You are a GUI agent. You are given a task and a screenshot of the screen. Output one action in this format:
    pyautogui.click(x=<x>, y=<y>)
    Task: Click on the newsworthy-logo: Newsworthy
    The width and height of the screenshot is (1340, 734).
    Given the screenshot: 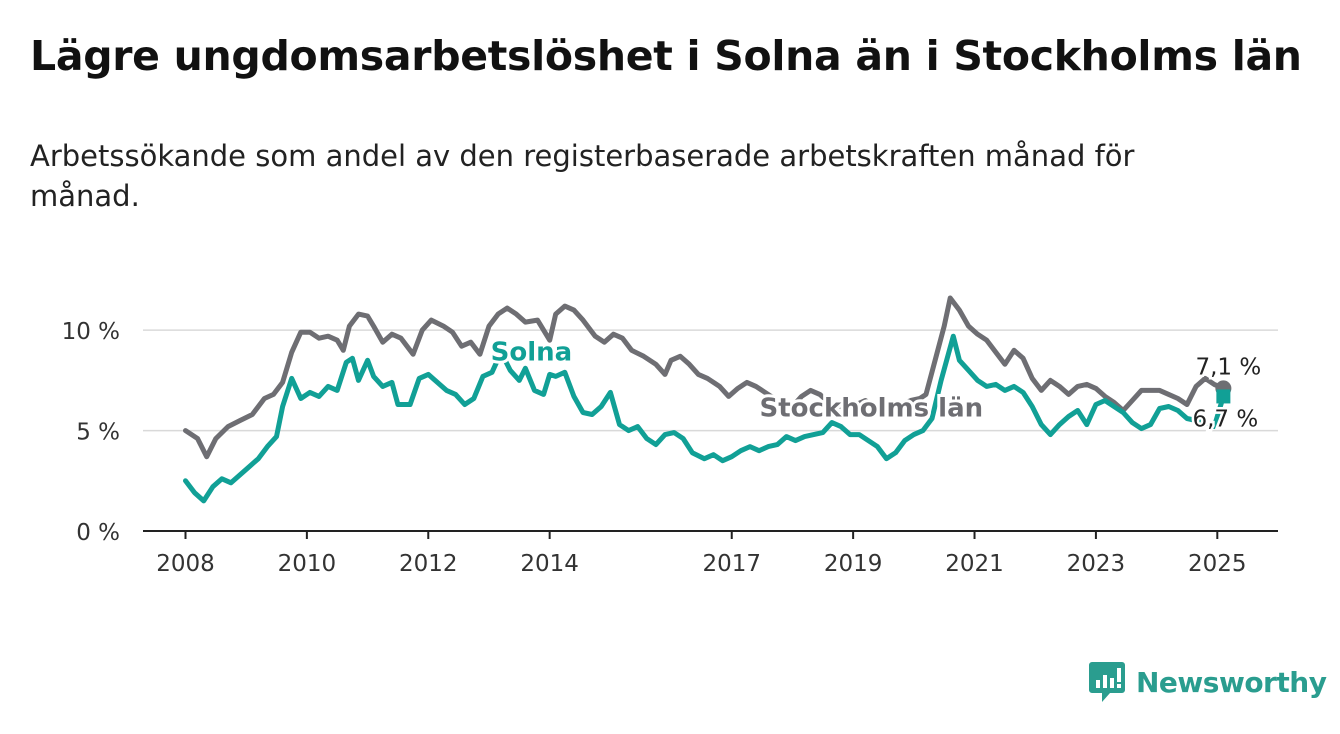 What is the action you would take?
    pyautogui.click(x=1207, y=682)
    